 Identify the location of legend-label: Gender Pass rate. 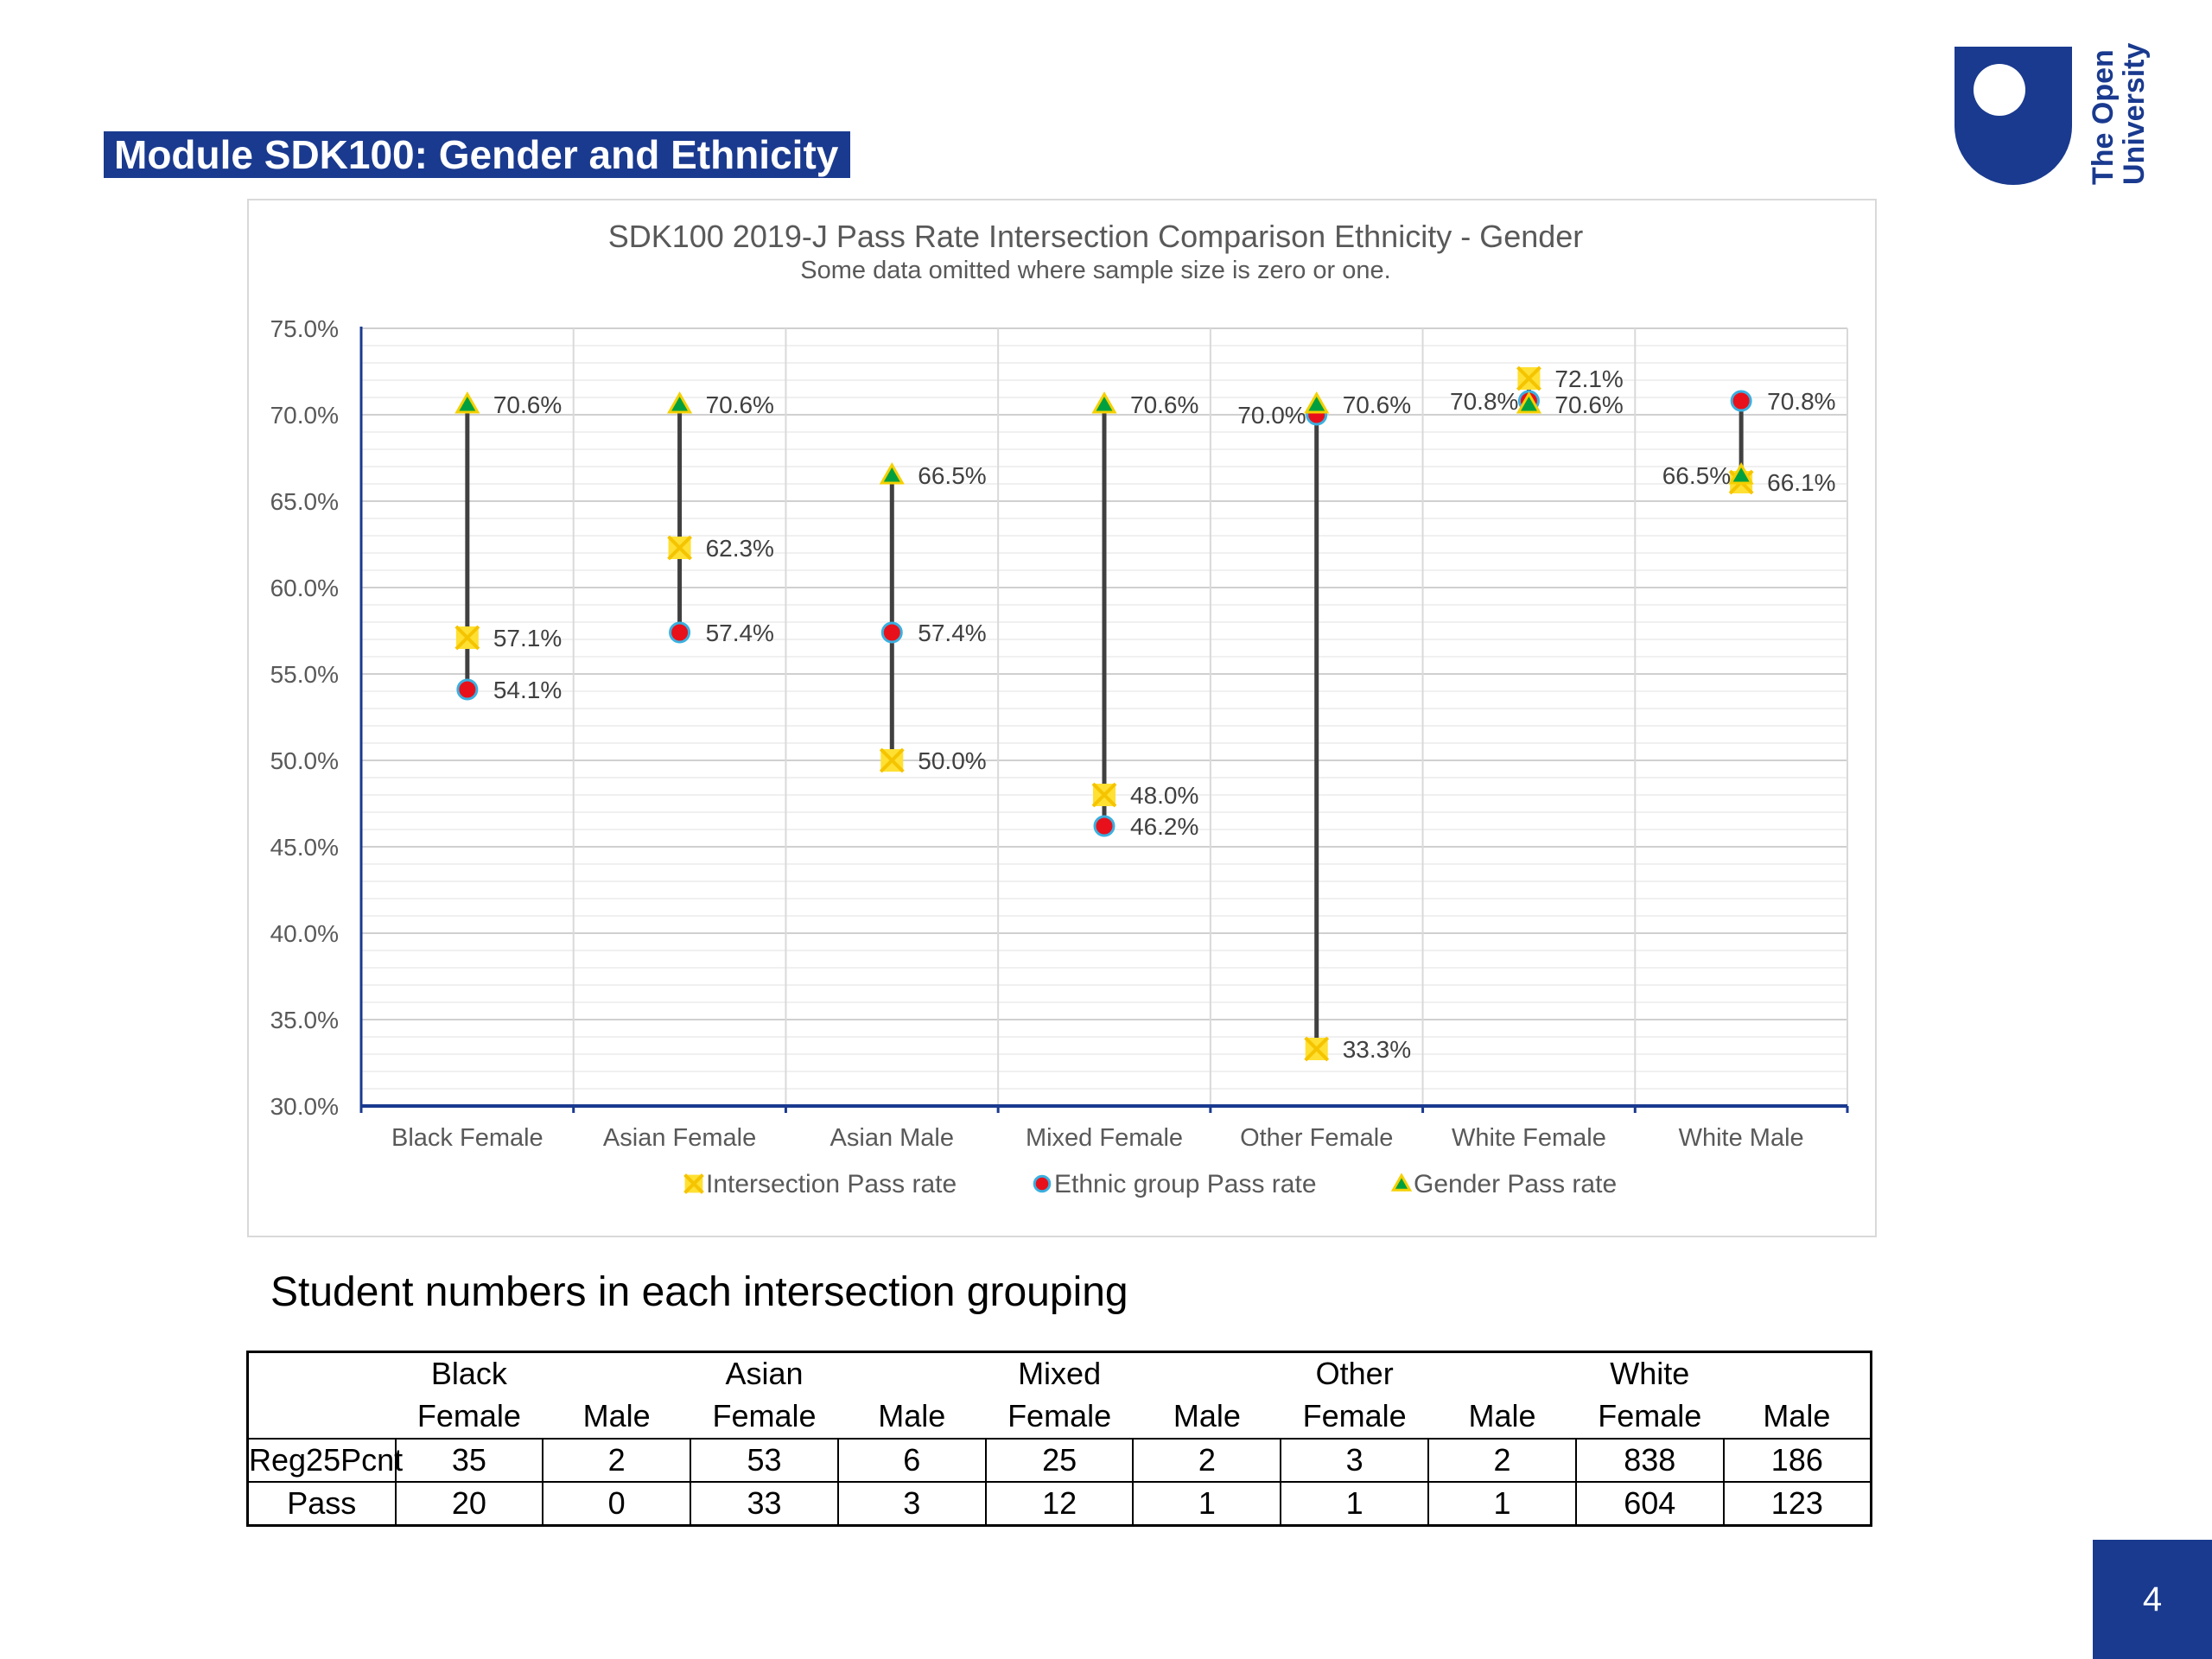
(1515, 1184).